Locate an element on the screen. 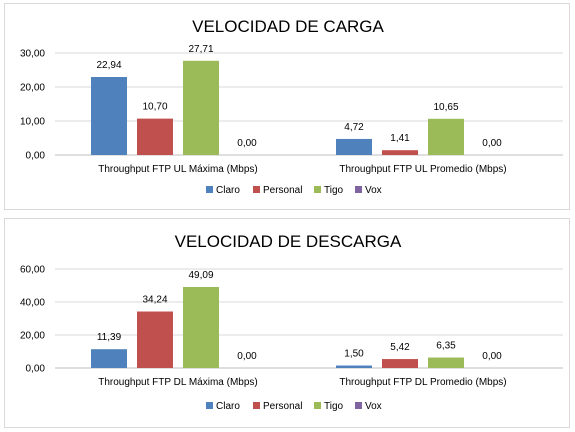 The width and height of the screenshot is (575, 432). data-label: 27,71 is located at coordinates (200, 49).